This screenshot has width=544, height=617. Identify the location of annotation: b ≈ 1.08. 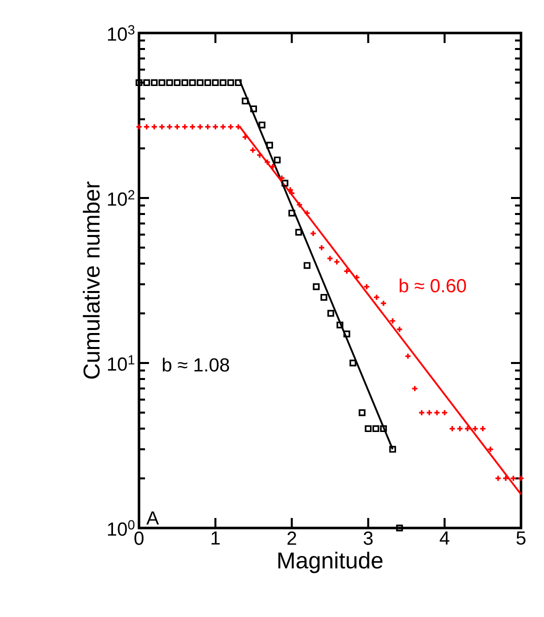
(196, 365).